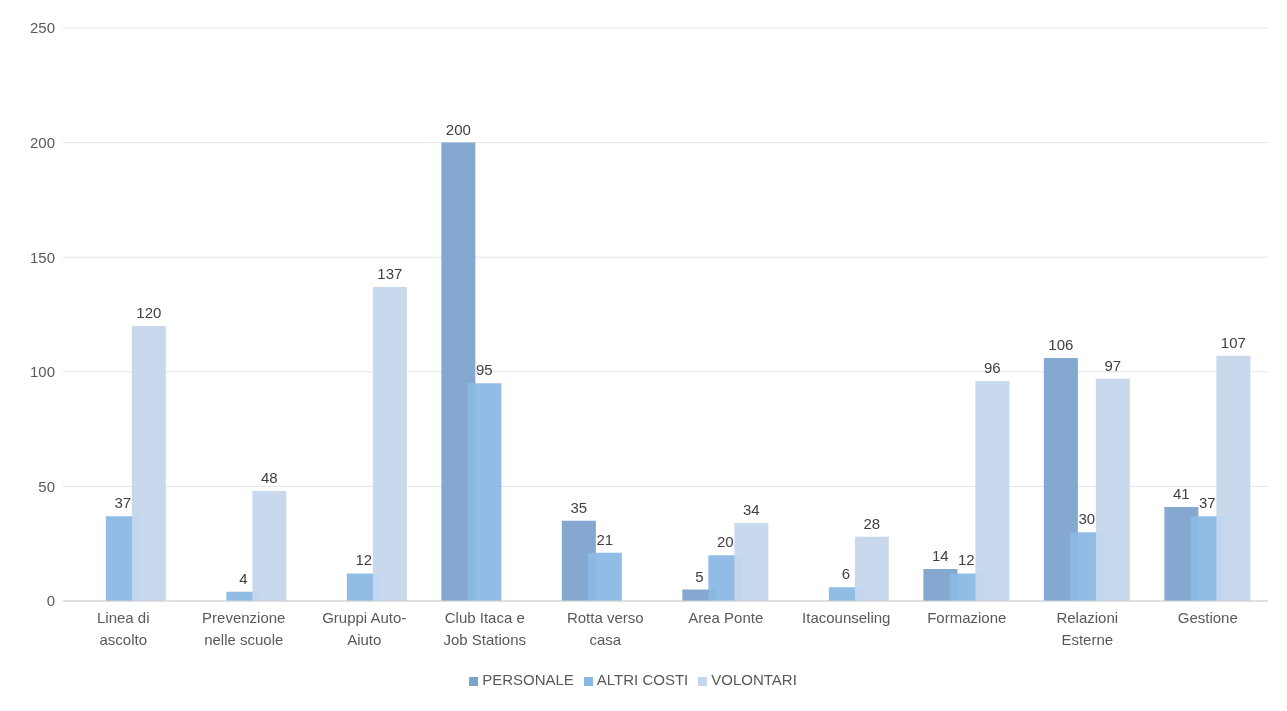  Describe the element at coordinates (485, 628) in the screenshot. I see `x-tick-label: Club Itaca e Job Stations` at that location.